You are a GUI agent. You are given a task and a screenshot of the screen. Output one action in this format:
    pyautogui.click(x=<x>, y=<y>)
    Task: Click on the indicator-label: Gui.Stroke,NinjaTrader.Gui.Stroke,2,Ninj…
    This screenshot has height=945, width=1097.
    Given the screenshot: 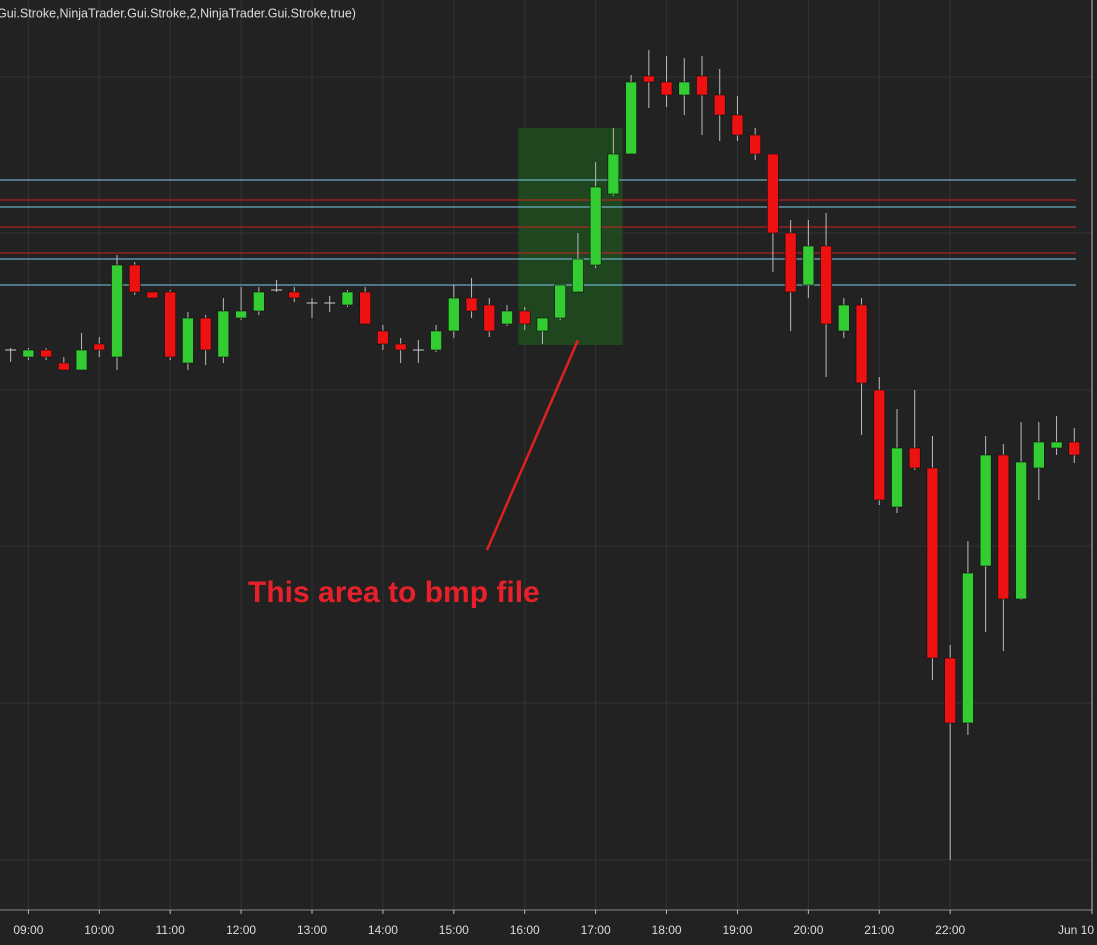 What is the action you would take?
    pyautogui.click(x=178, y=13)
    